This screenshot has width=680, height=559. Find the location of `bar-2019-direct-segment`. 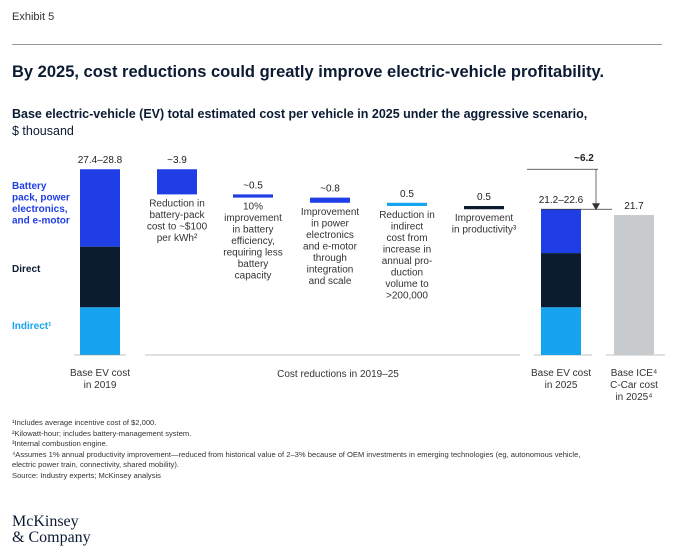

bar-2019-direct-segment is located at coordinates (100, 277).